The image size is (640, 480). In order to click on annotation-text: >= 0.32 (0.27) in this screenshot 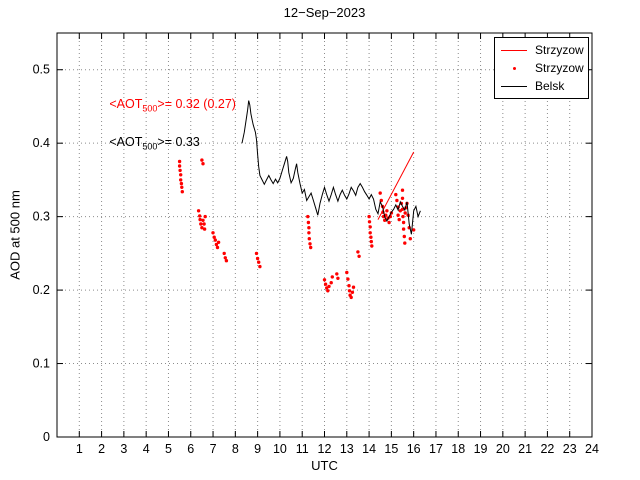, I will do `click(196, 103)`.